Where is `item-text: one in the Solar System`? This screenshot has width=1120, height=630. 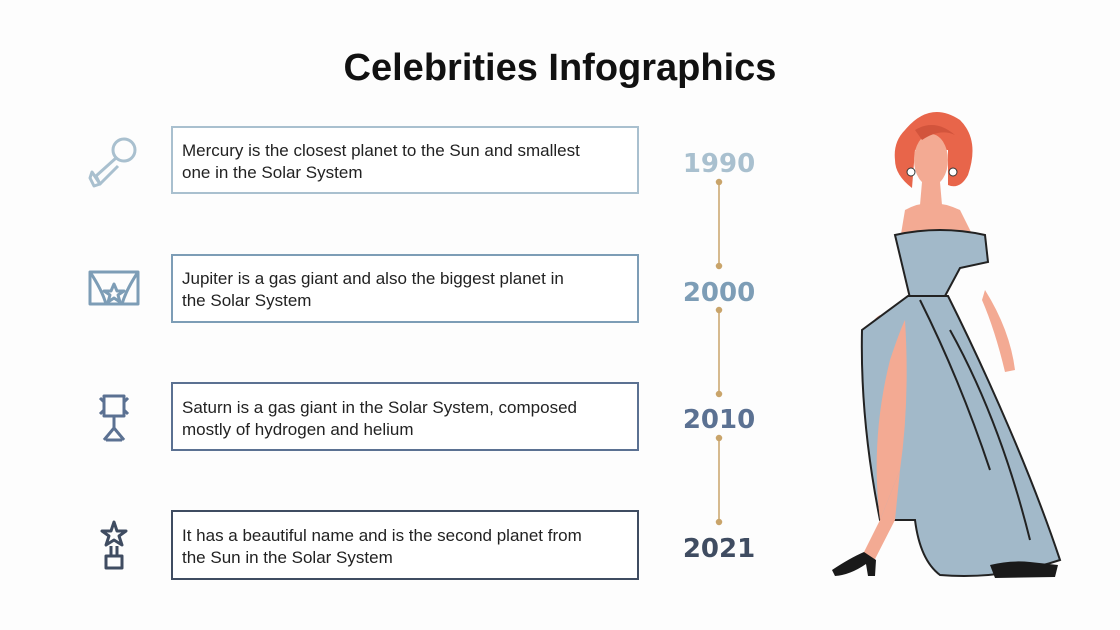
item-text: one in the Solar System is located at coordinates (272, 172).